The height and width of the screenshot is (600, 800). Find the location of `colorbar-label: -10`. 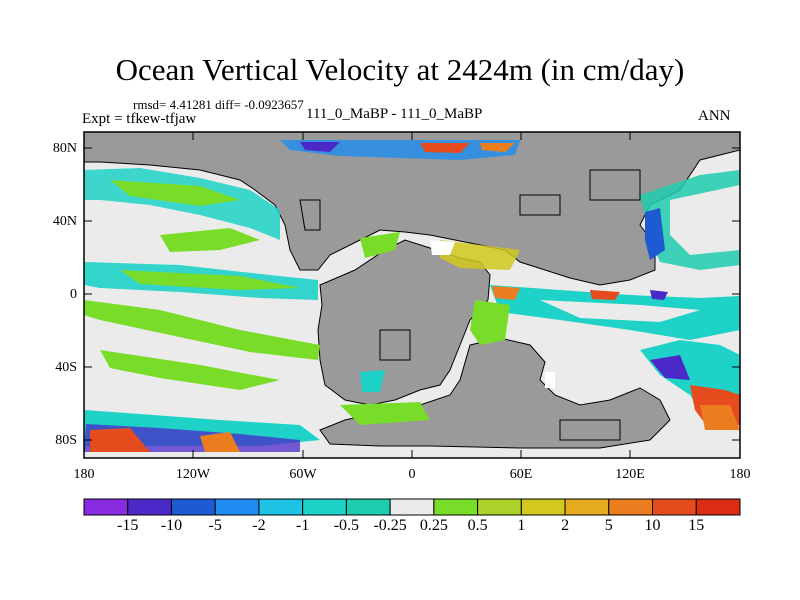

colorbar-label: -10 is located at coordinates (171, 525).